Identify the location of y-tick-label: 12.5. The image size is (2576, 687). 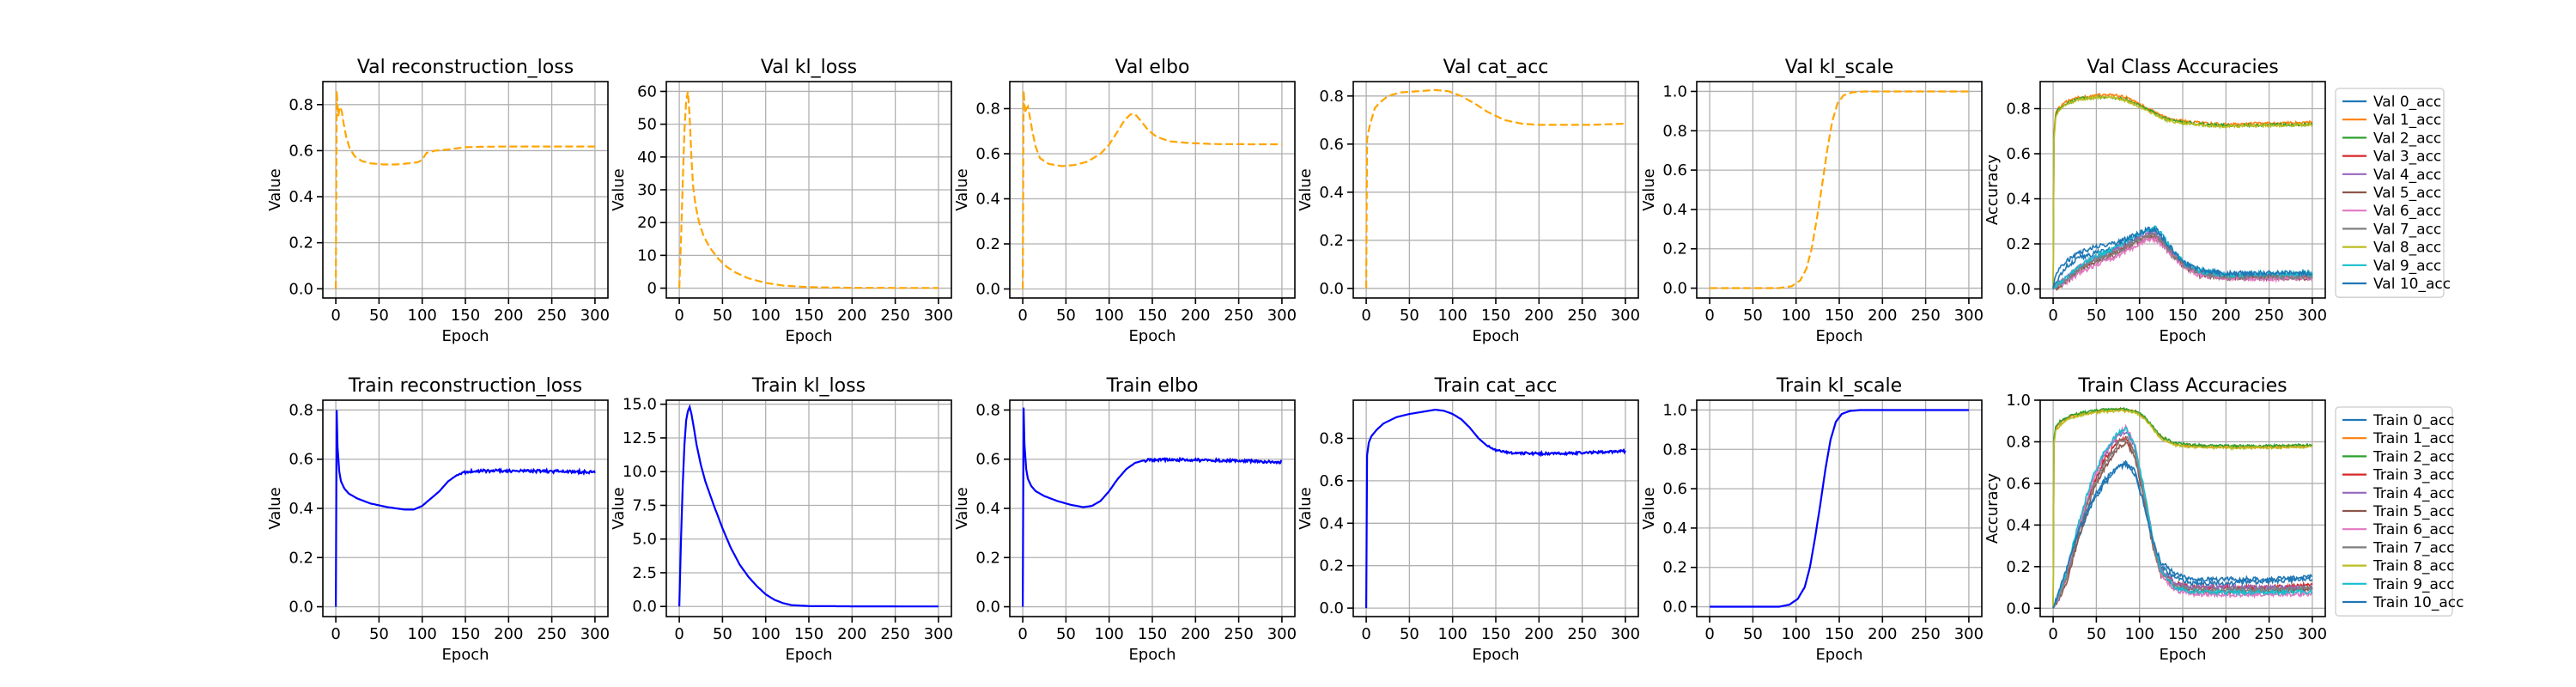
(640, 438).